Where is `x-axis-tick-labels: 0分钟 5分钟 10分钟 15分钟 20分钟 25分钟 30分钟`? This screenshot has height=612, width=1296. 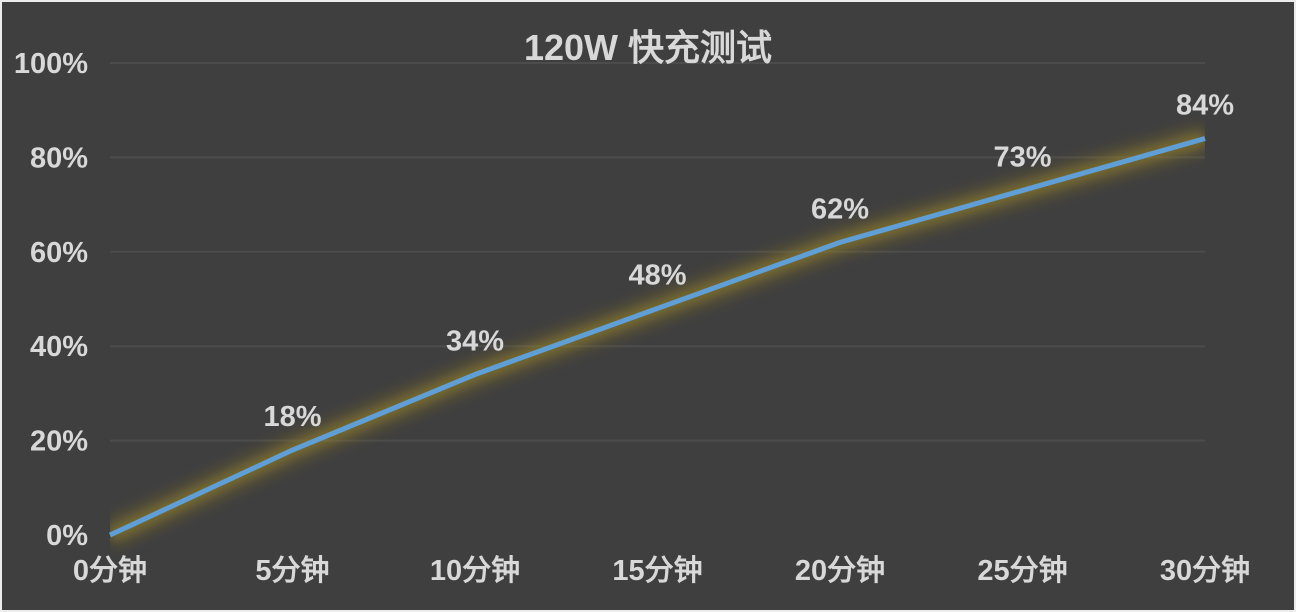 x-axis-tick-labels: 0分钟 5分钟 10分钟 15分钟 20分钟 25分钟 30分钟 is located at coordinates (661, 570).